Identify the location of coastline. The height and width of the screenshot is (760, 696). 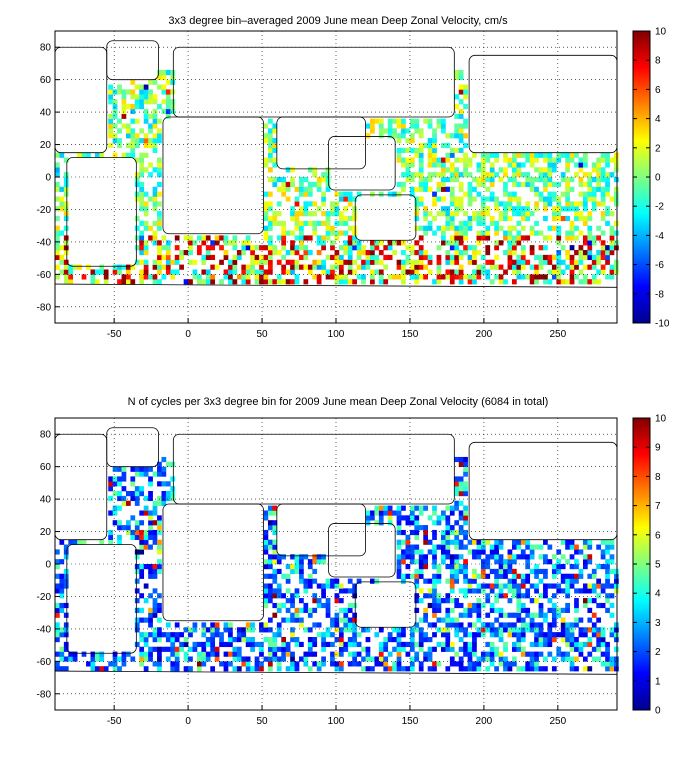
(213, 562).